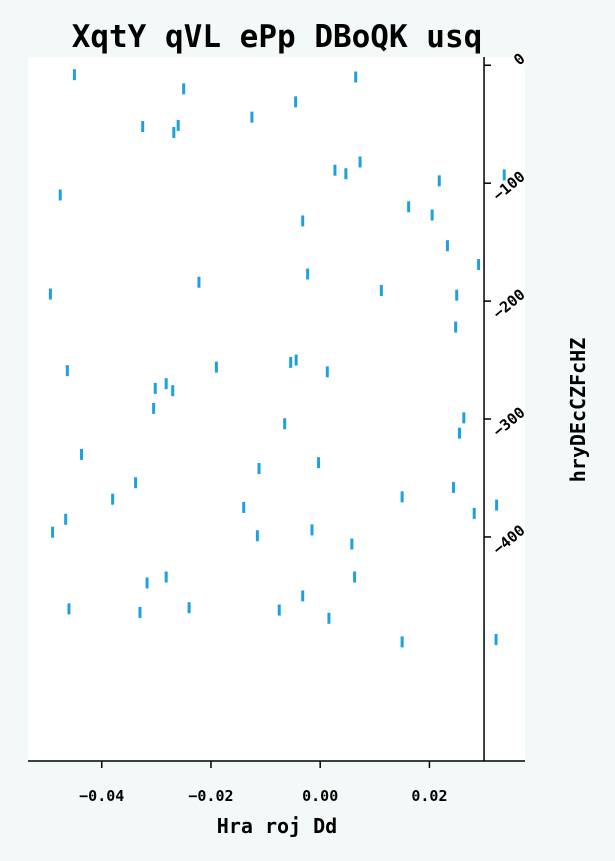 The image size is (615, 861). Describe the element at coordinates (210, 796) in the screenshot. I see `x-tick-label: −0.02` at that location.